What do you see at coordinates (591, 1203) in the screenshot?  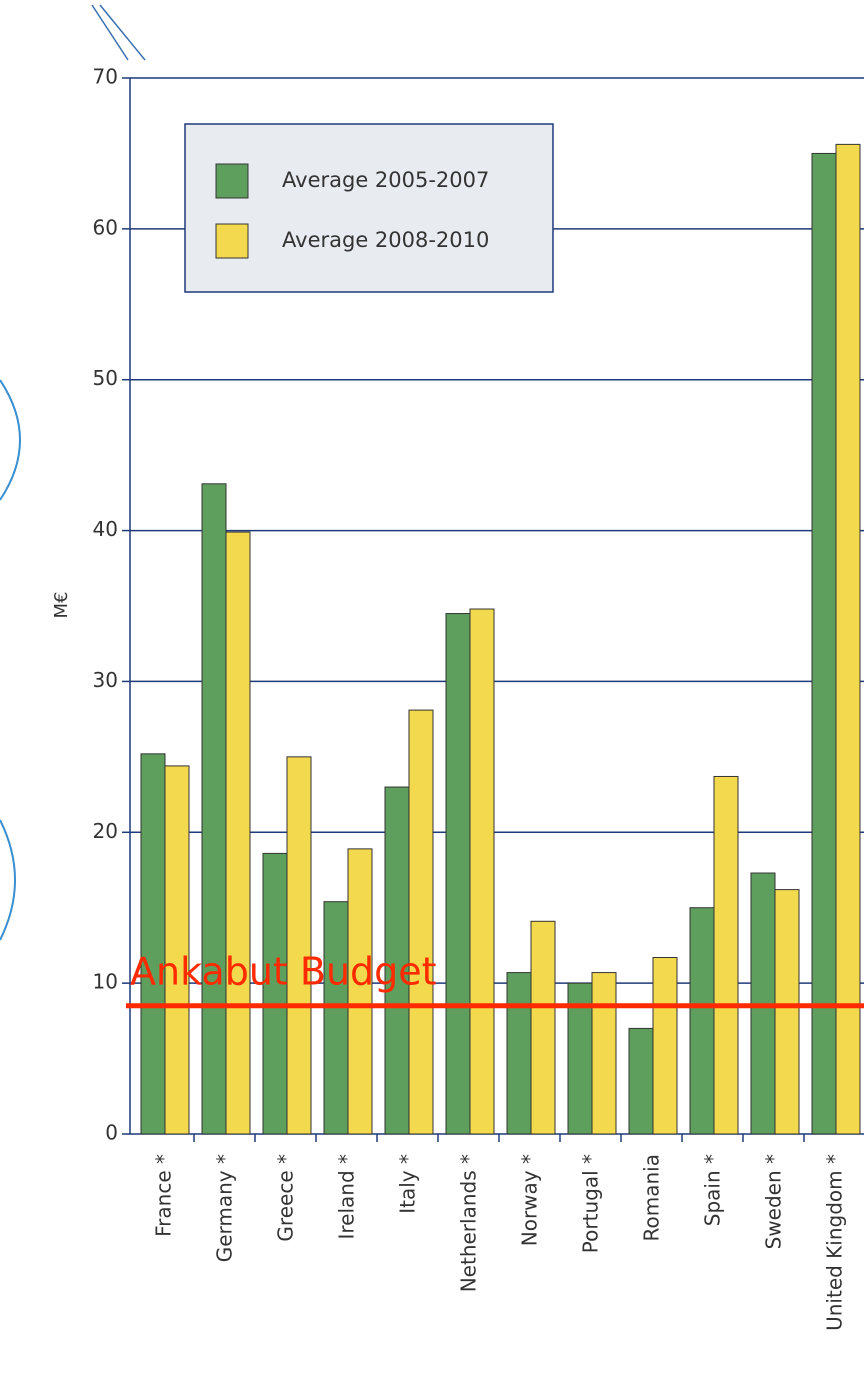 I see `x-tick-label: Portugal *` at bounding box center [591, 1203].